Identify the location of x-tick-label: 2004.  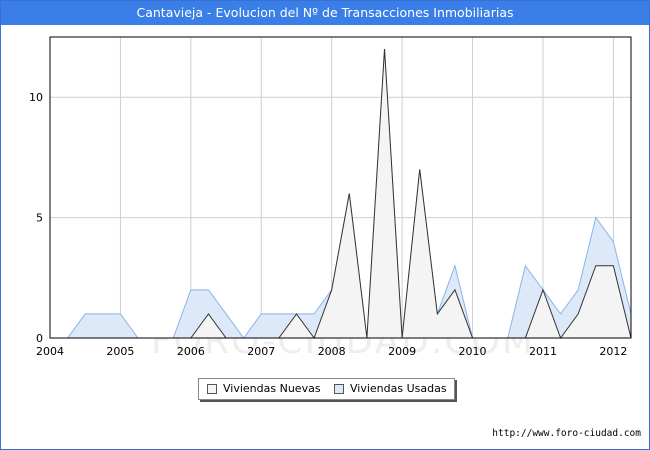
(50, 351).